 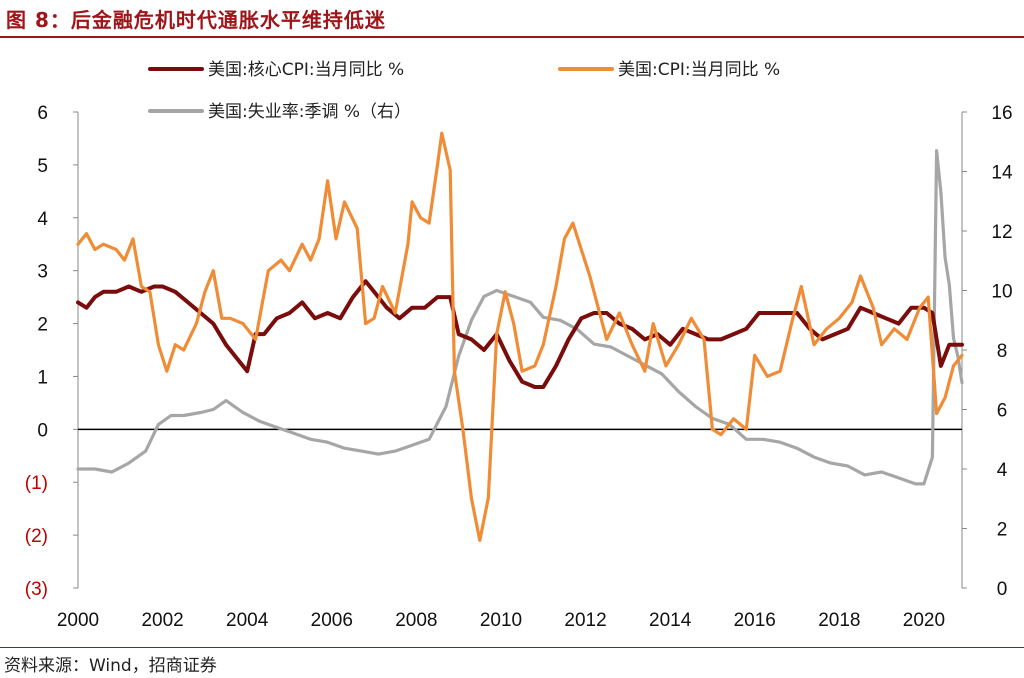 I want to click on x-tick-label: 2008, so click(x=416, y=620).